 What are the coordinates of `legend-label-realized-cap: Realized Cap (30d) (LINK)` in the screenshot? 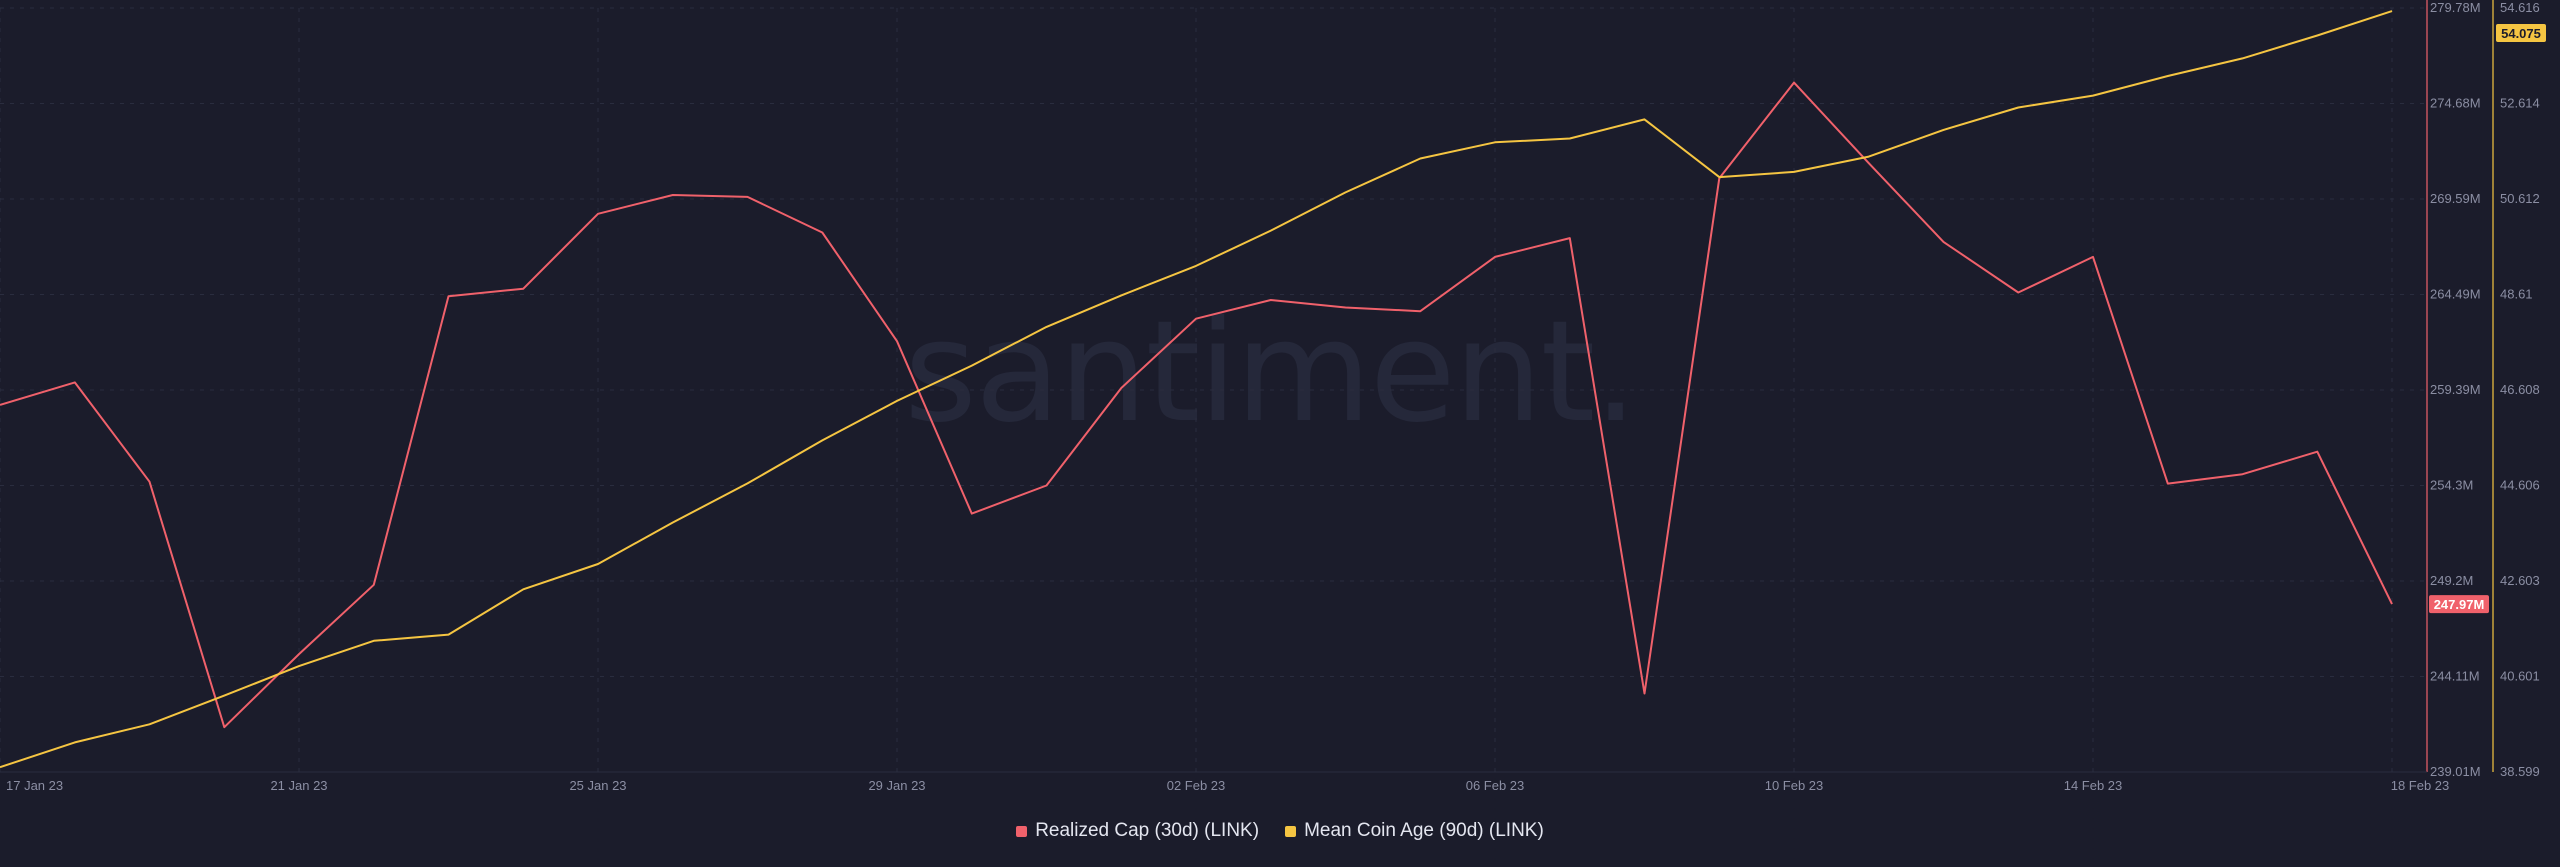 It's located at (1147, 830).